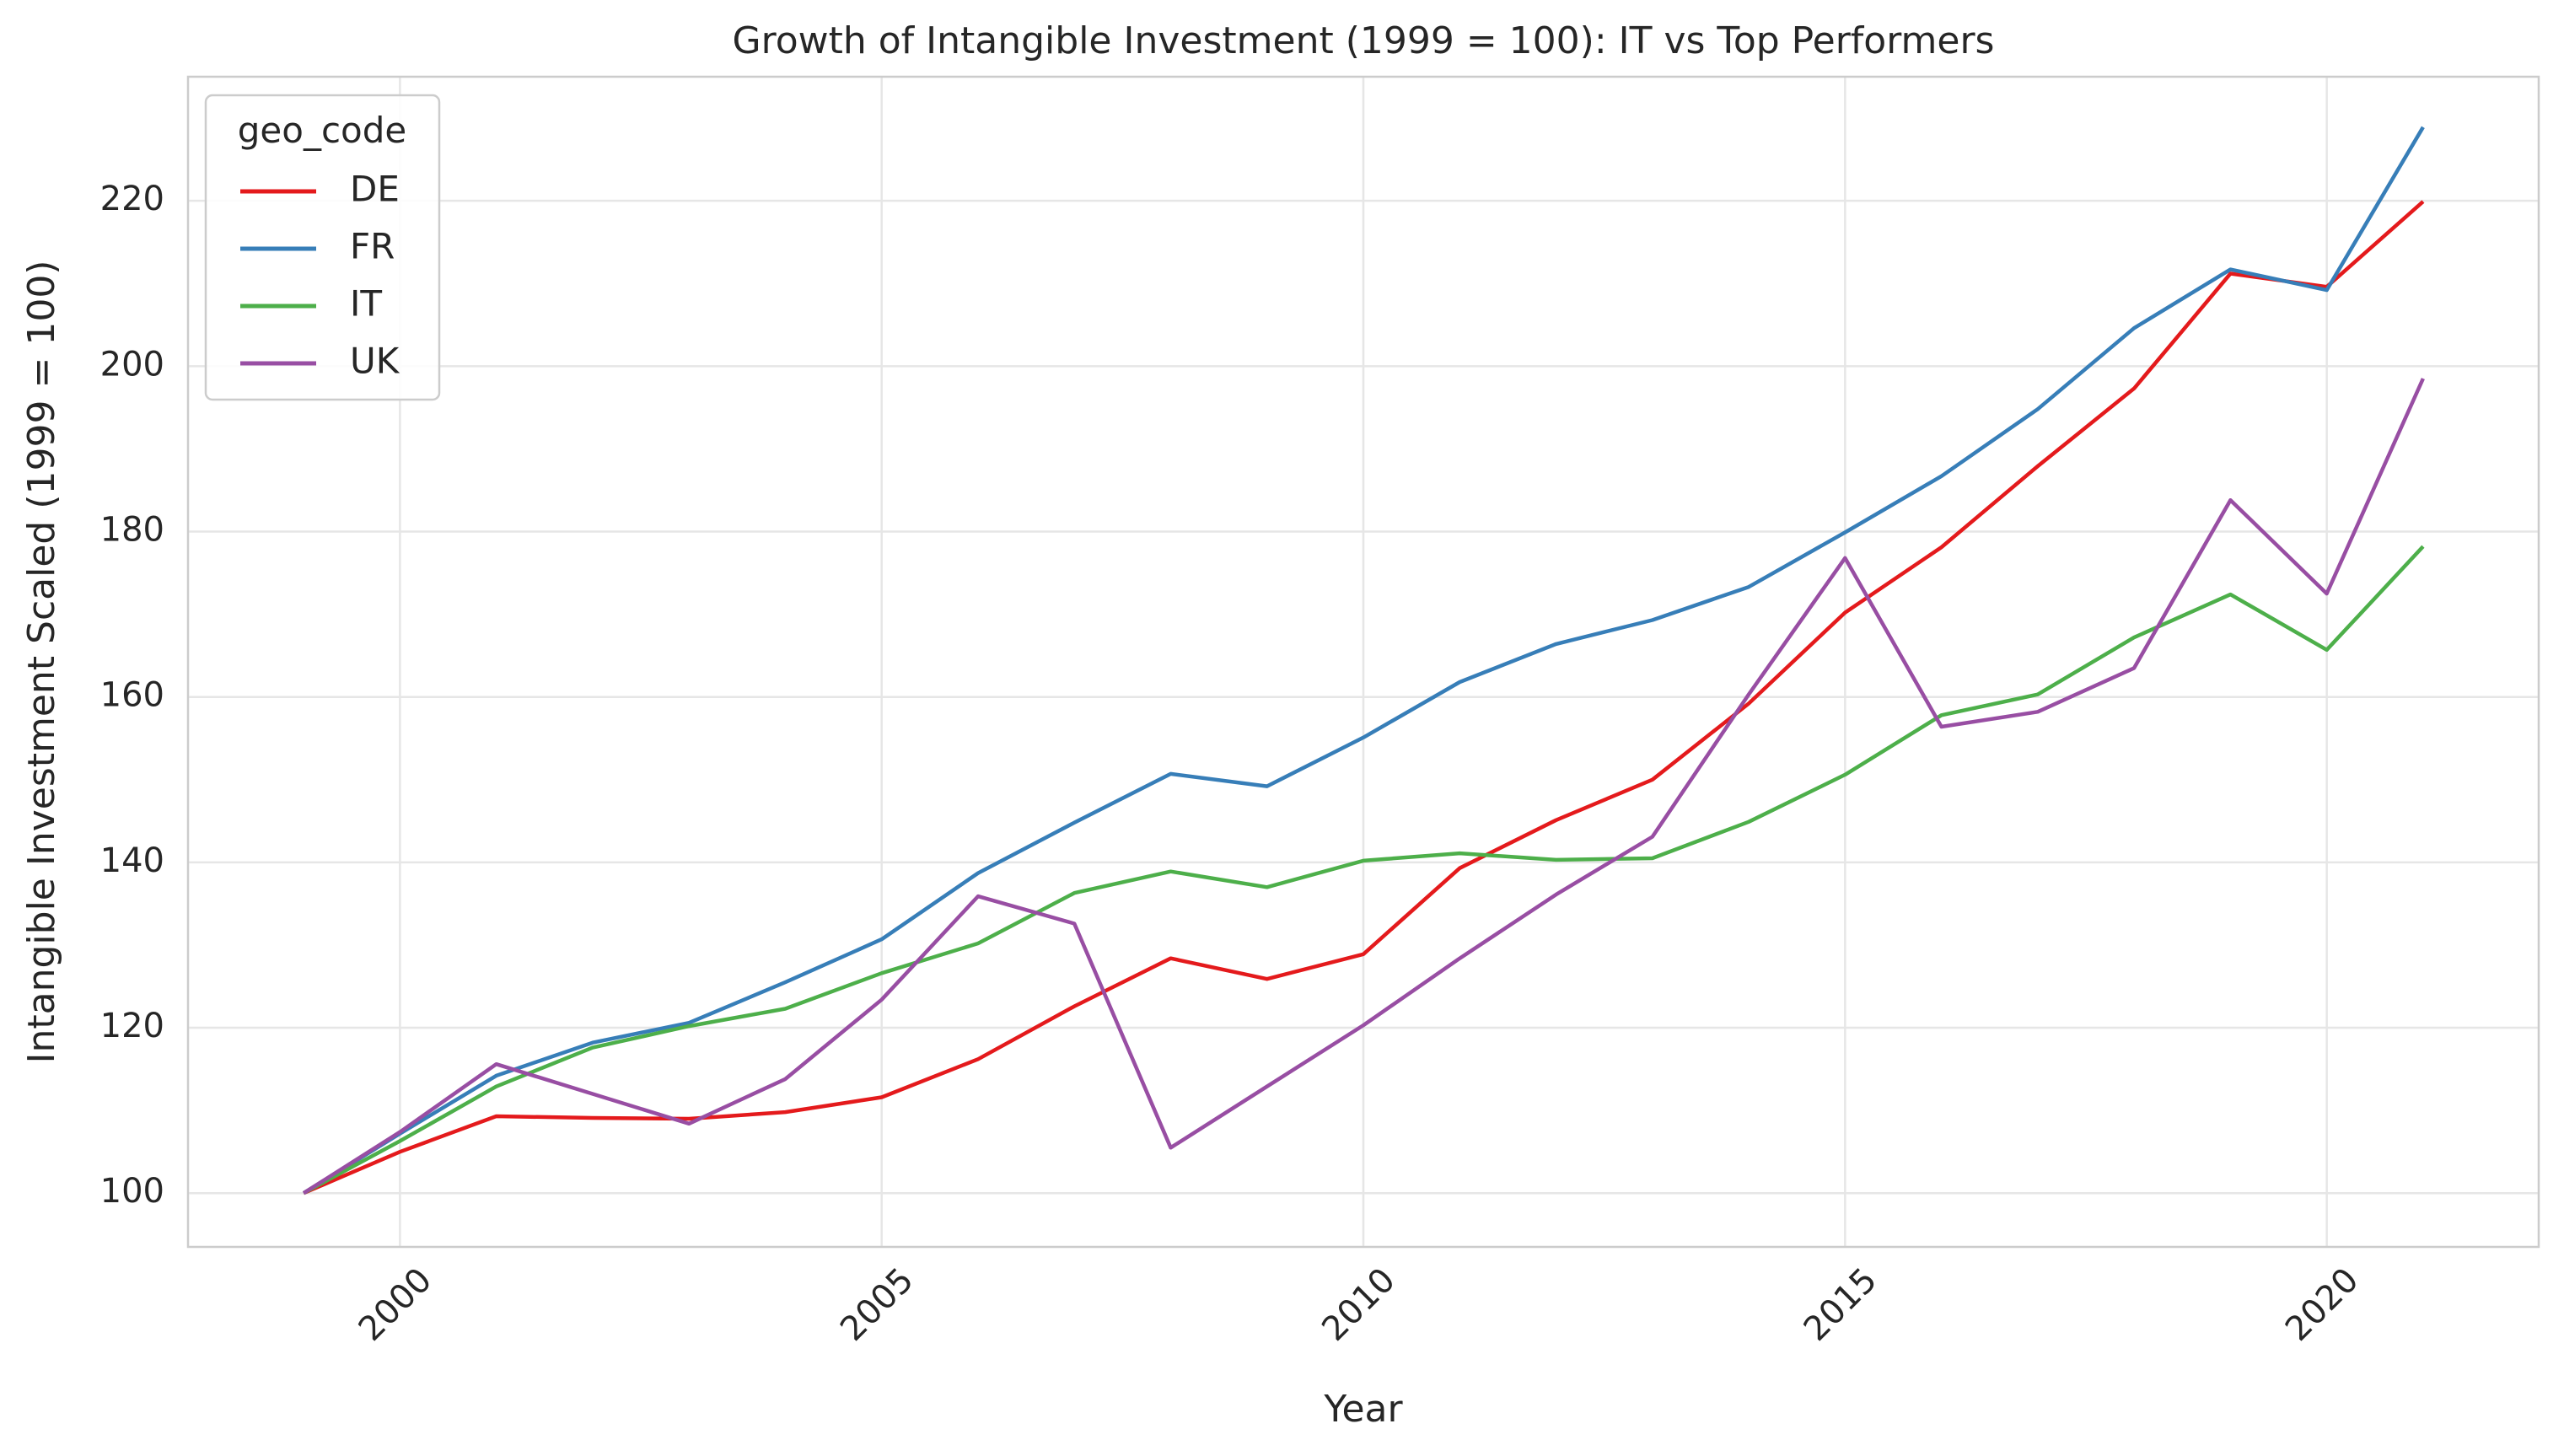 The height and width of the screenshot is (1456, 2564). I want to click on x-tick-label: 2020, so click(2323, 1304).